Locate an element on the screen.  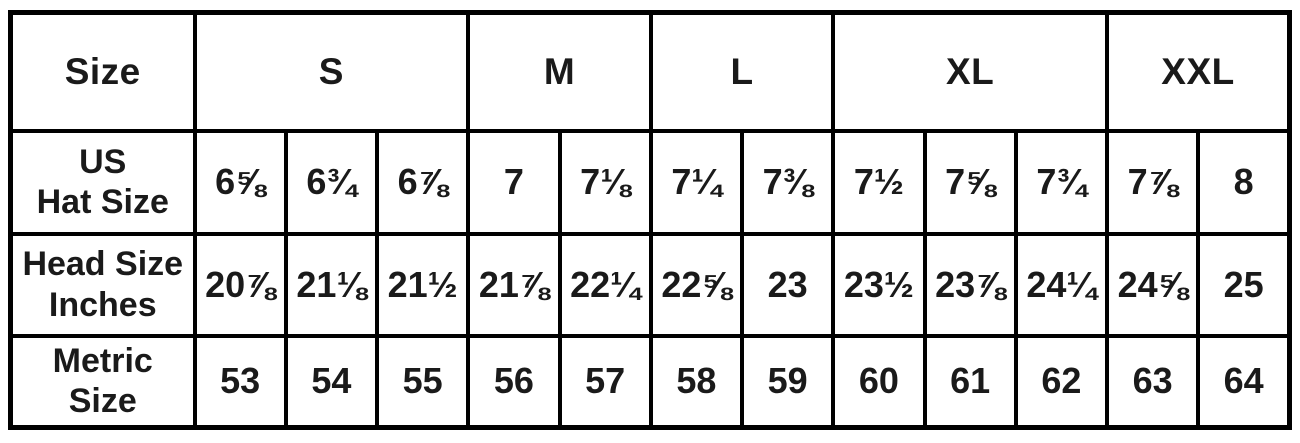
us-hat-size-cell: 7¾ is located at coordinates (1061, 182).